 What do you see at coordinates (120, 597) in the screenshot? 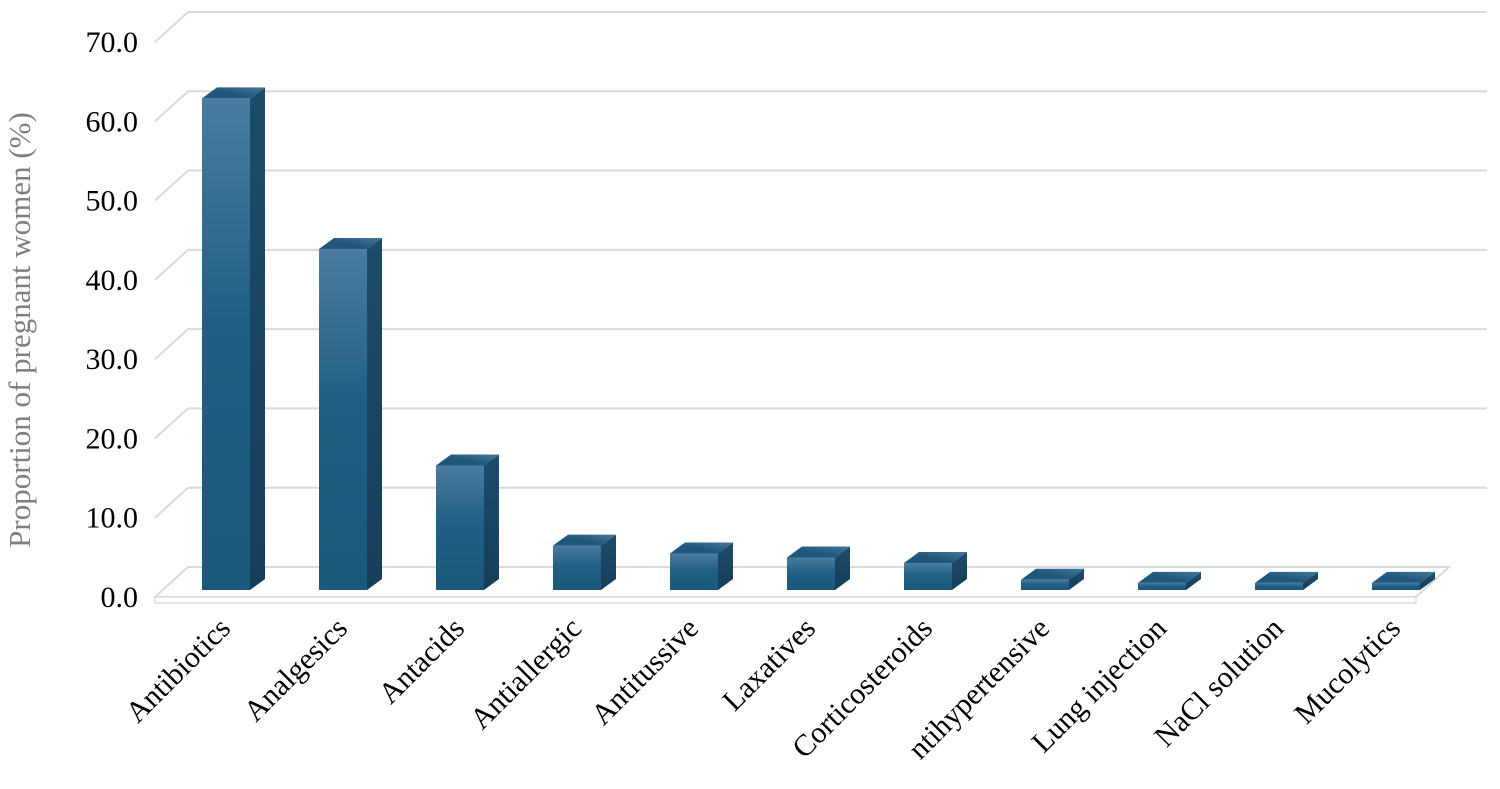
I see `value-axis-tick-label: 0.0` at bounding box center [120, 597].